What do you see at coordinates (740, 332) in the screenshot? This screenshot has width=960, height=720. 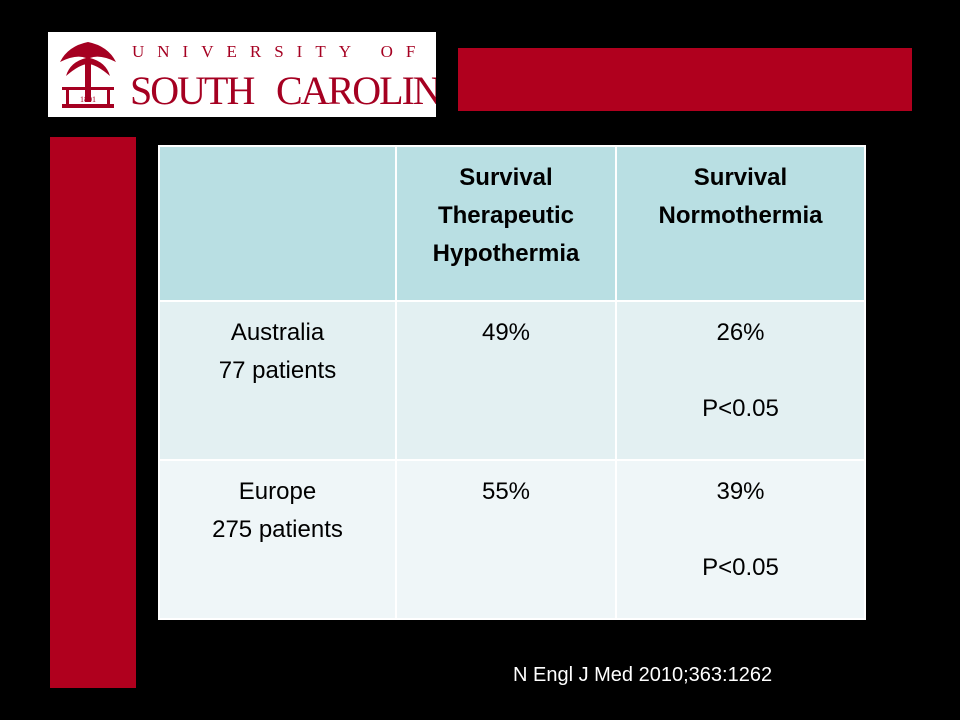 I see `normothermia-value: 26%` at bounding box center [740, 332].